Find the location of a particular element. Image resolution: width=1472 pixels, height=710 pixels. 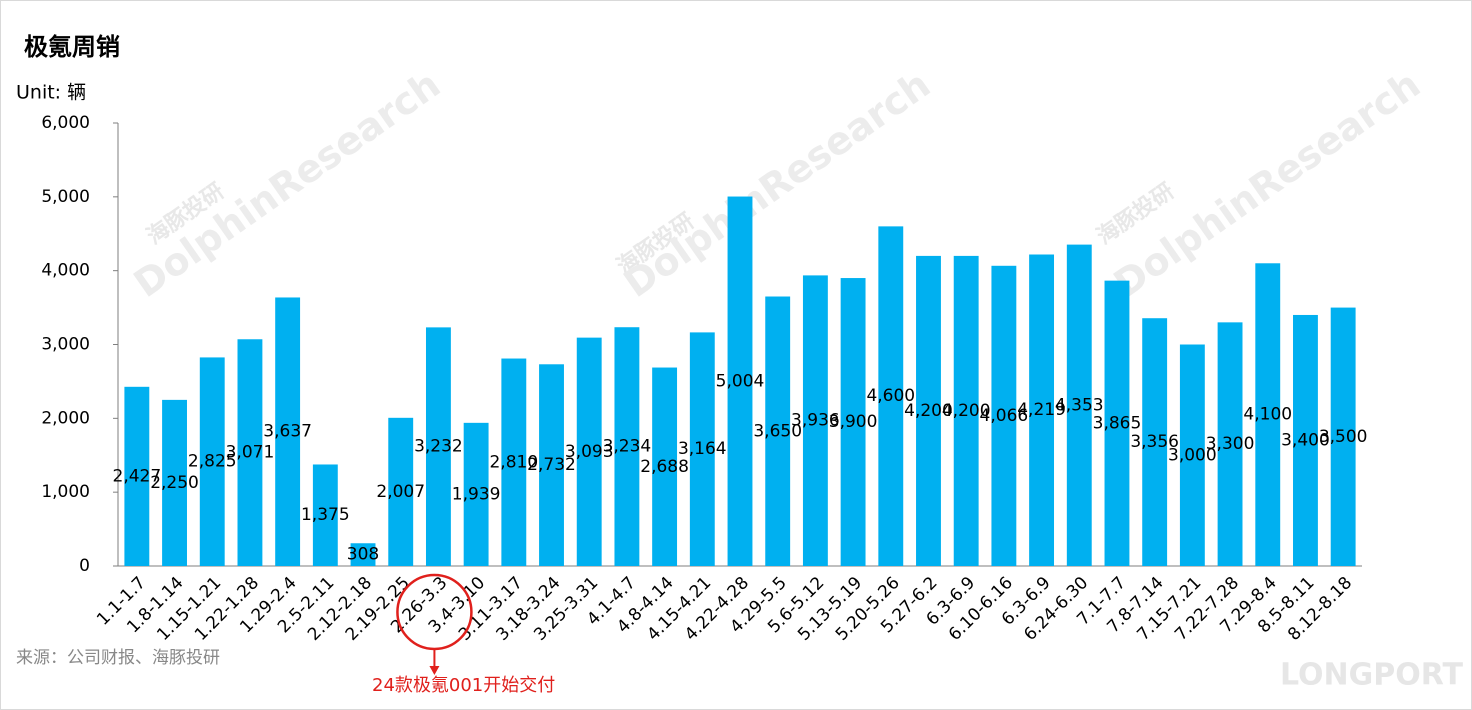

value-label: 4,066 is located at coordinates (1004, 416).